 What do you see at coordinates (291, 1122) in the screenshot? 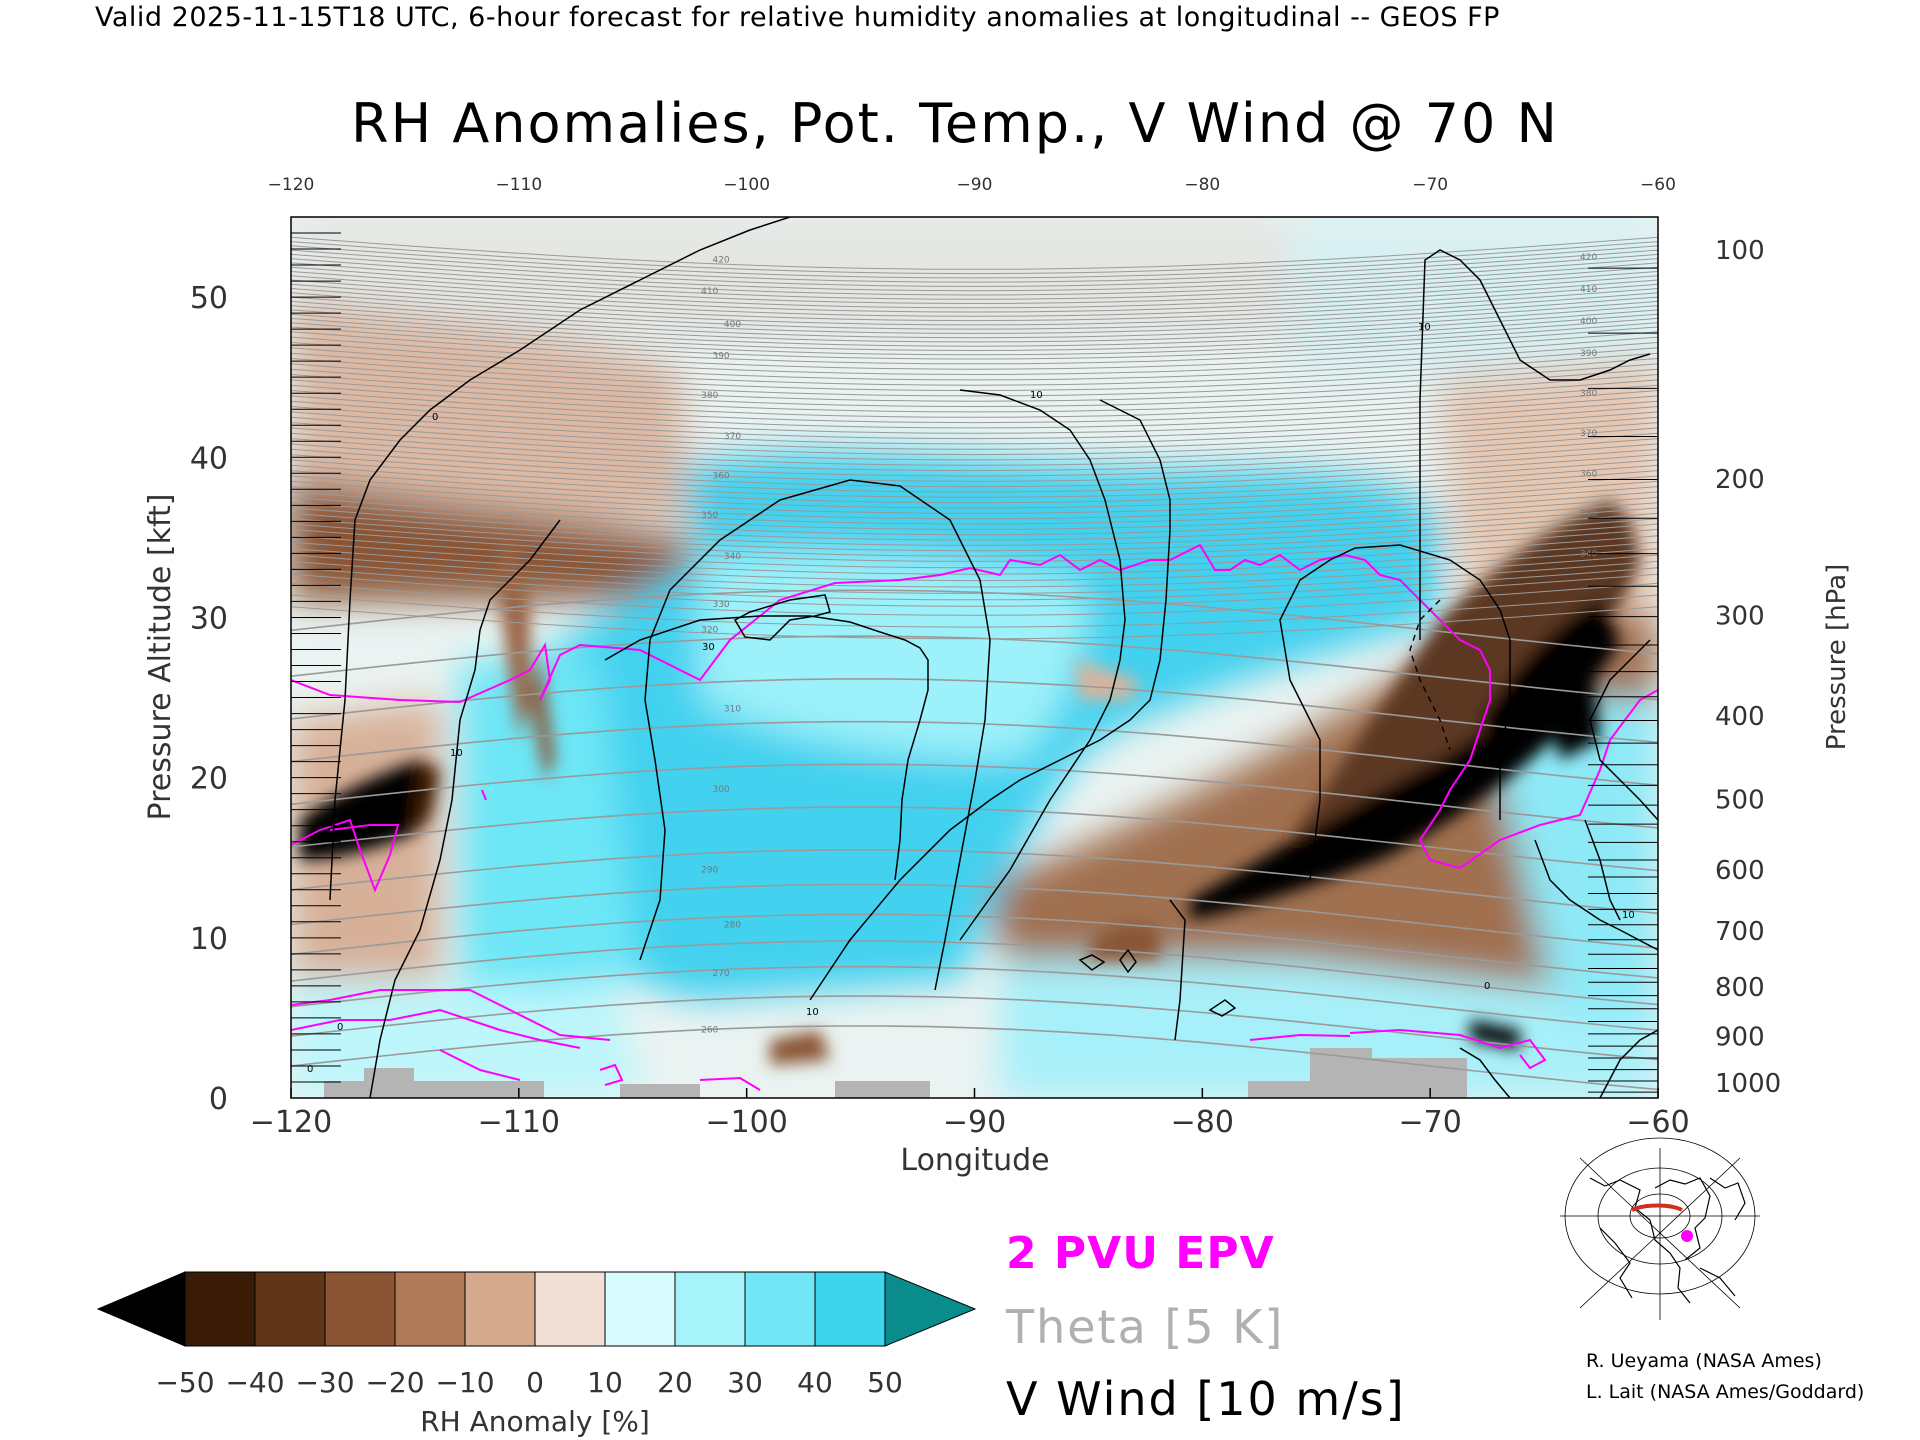
I see `x-tick-label: −120` at bounding box center [291, 1122].